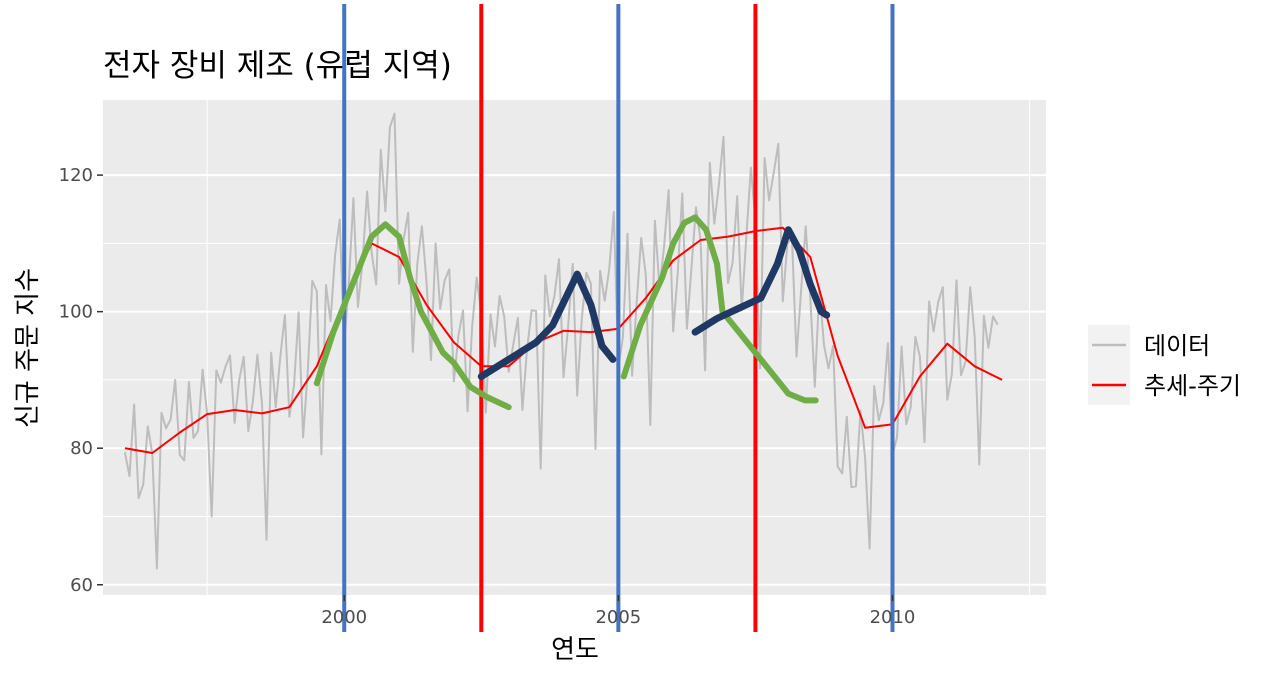 The height and width of the screenshot is (679, 1280). What do you see at coordinates (81, 585) in the screenshot?
I see `y-tick-label: 60` at bounding box center [81, 585].